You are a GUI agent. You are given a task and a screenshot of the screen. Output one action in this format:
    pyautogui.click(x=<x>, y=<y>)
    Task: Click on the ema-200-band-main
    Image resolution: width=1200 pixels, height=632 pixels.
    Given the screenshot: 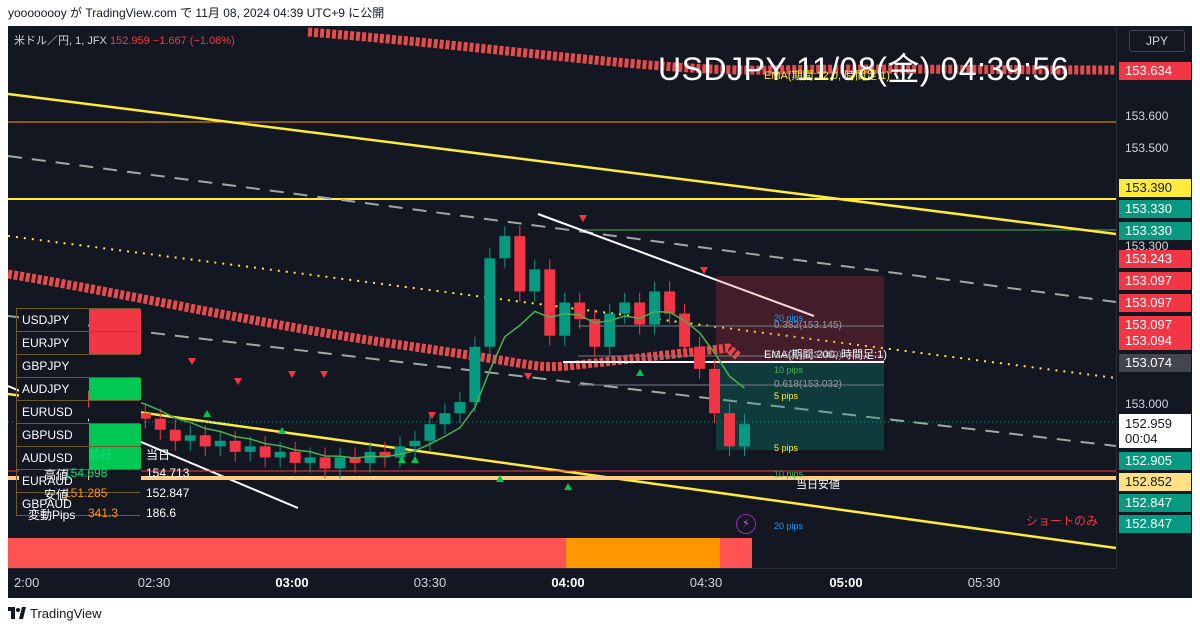 What is the action you would take?
    pyautogui.click(x=374, y=320)
    